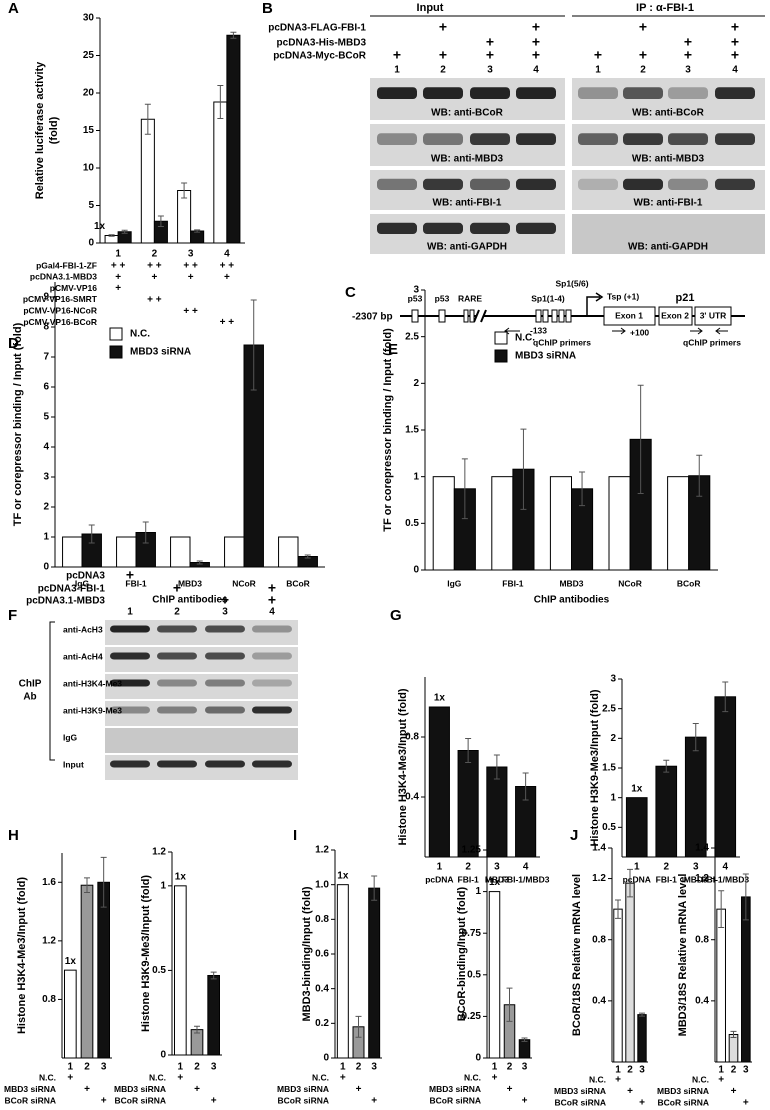 This screenshot has height=1110, width=770. I want to click on blot-caption: WB: anti-FBI-1, so click(668, 203).